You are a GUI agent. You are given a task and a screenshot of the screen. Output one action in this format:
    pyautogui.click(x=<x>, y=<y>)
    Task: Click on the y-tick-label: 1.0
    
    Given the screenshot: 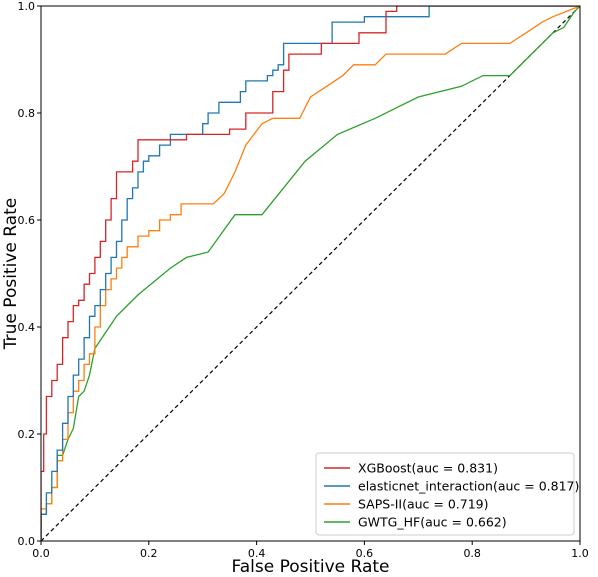 What is the action you would take?
    pyautogui.click(x=27, y=6)
    